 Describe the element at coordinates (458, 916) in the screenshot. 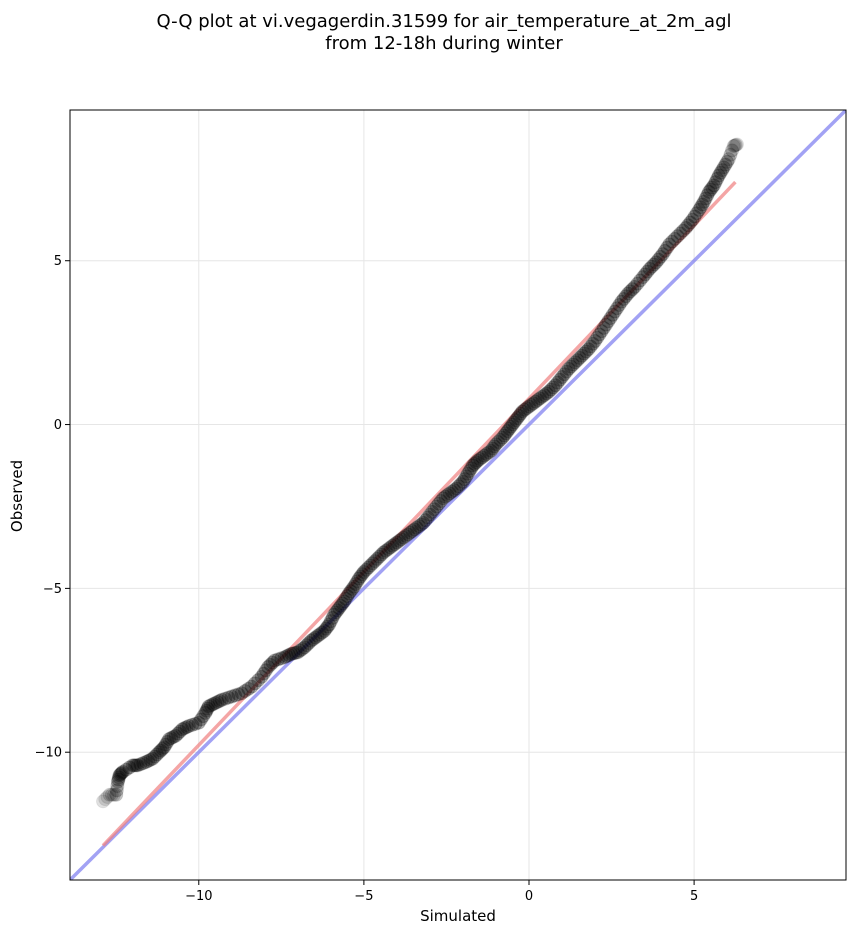

I see `x-axis-label: Simulated` at that location.